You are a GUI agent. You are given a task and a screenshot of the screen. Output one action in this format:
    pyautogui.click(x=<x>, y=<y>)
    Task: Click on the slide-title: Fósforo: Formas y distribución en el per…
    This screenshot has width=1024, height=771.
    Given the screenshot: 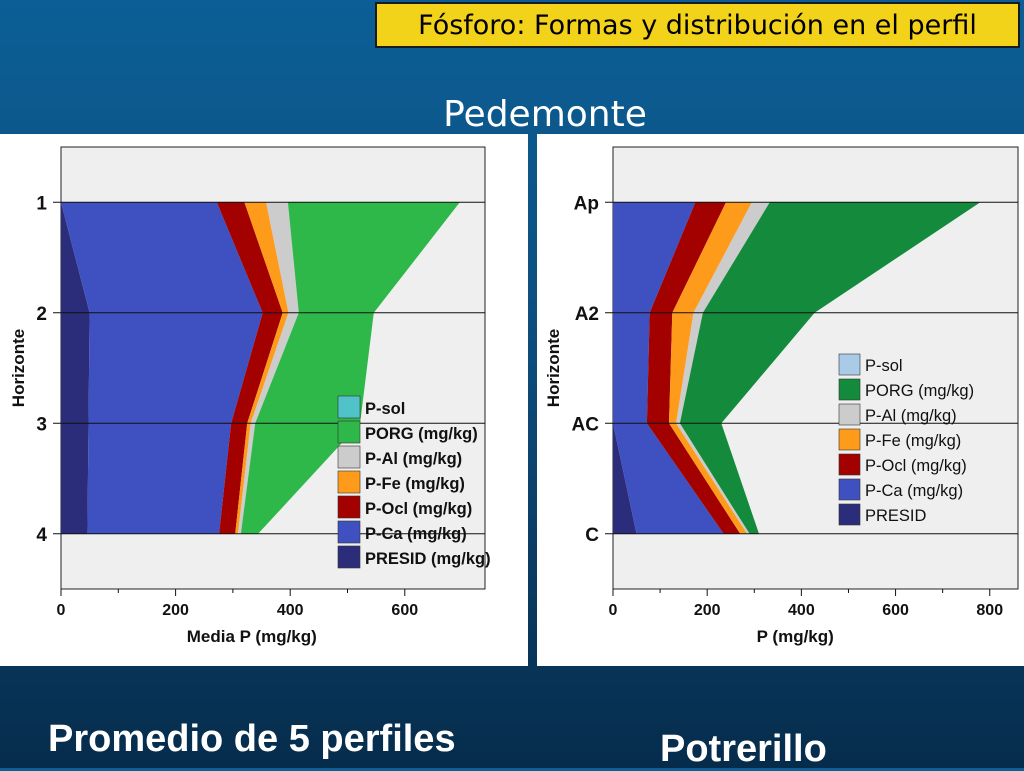 What is the action you would take?
    pyautogui.click(x=697, y=25)
    